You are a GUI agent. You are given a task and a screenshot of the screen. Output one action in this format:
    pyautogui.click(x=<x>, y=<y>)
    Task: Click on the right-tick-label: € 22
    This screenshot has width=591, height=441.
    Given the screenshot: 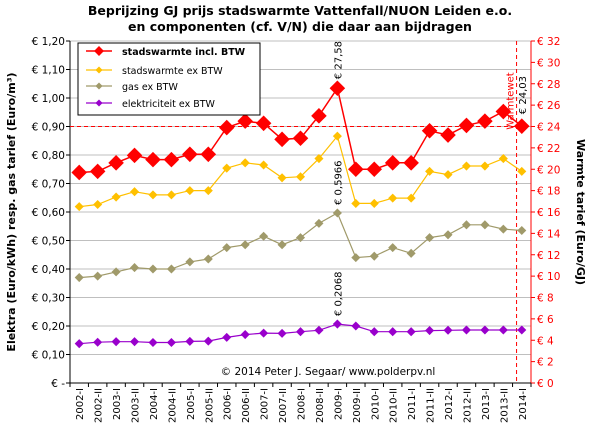 What is the action you would take?
    pyautogui.click(x=548, y=149)
    